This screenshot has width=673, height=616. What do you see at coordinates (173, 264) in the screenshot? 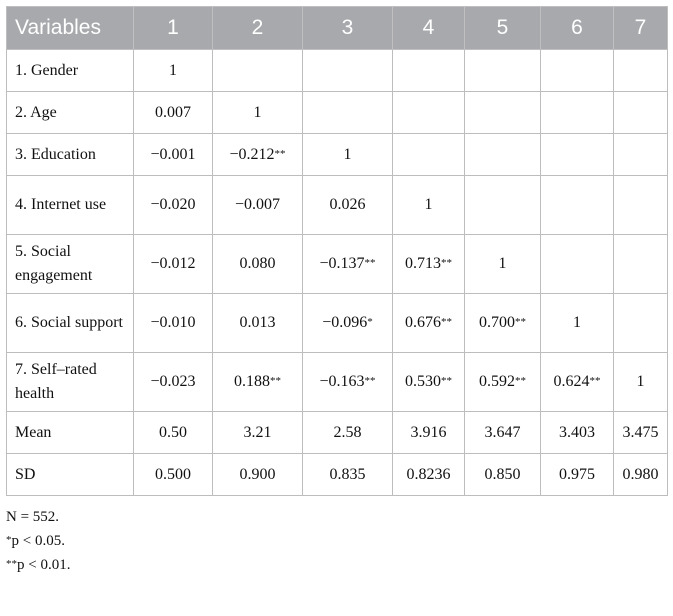
I see `table-cell: −0.012` at bounding box center [173, 264].